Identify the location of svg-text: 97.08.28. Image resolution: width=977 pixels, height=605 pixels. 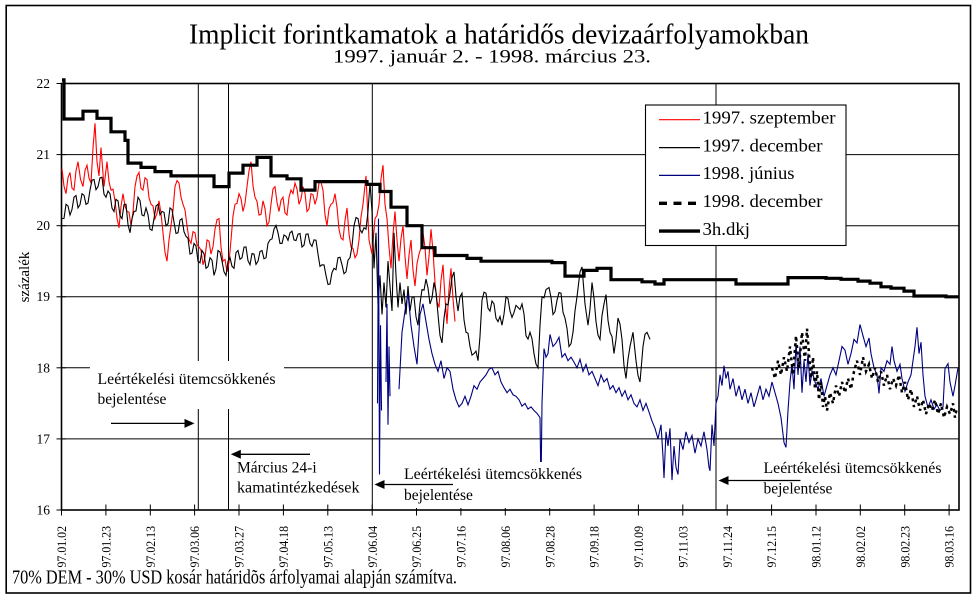
(549, 547).